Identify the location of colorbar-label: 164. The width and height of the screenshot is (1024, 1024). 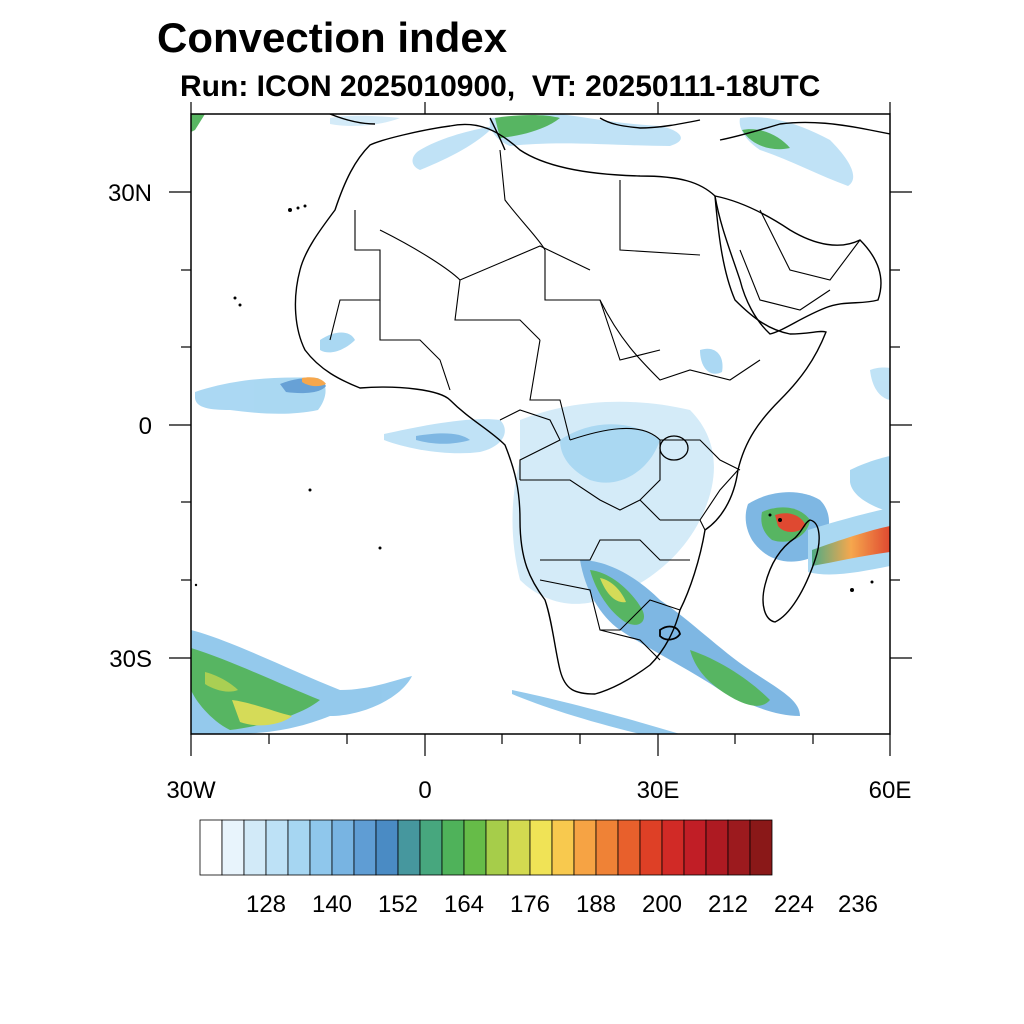
(464, 904).